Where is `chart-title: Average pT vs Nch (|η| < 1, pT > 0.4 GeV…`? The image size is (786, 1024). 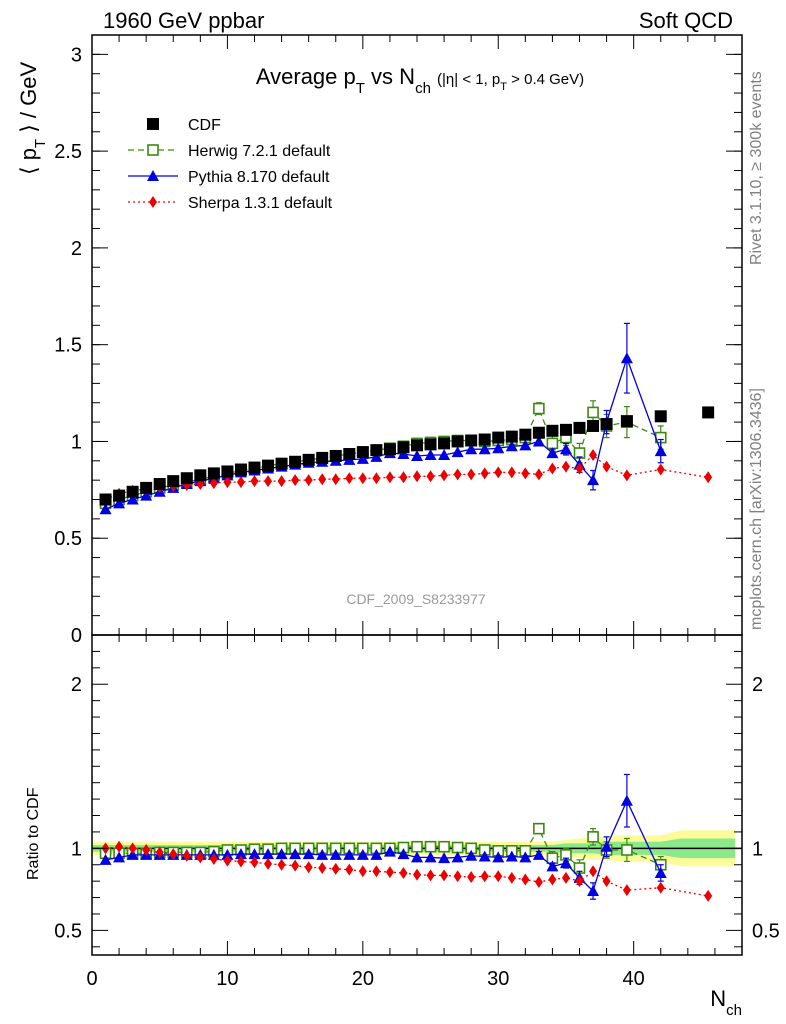 chart-title: Average pT vs Nch (|η| < 1, pT > 0.4 GeV… is located at coordinates (420, 80).